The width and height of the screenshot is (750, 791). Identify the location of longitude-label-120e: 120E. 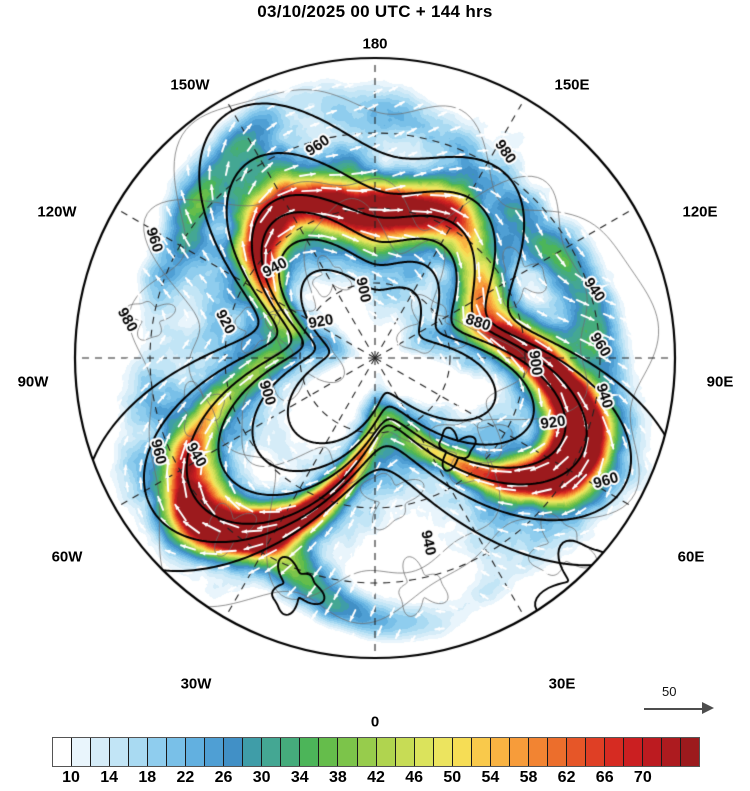
(700, 212).